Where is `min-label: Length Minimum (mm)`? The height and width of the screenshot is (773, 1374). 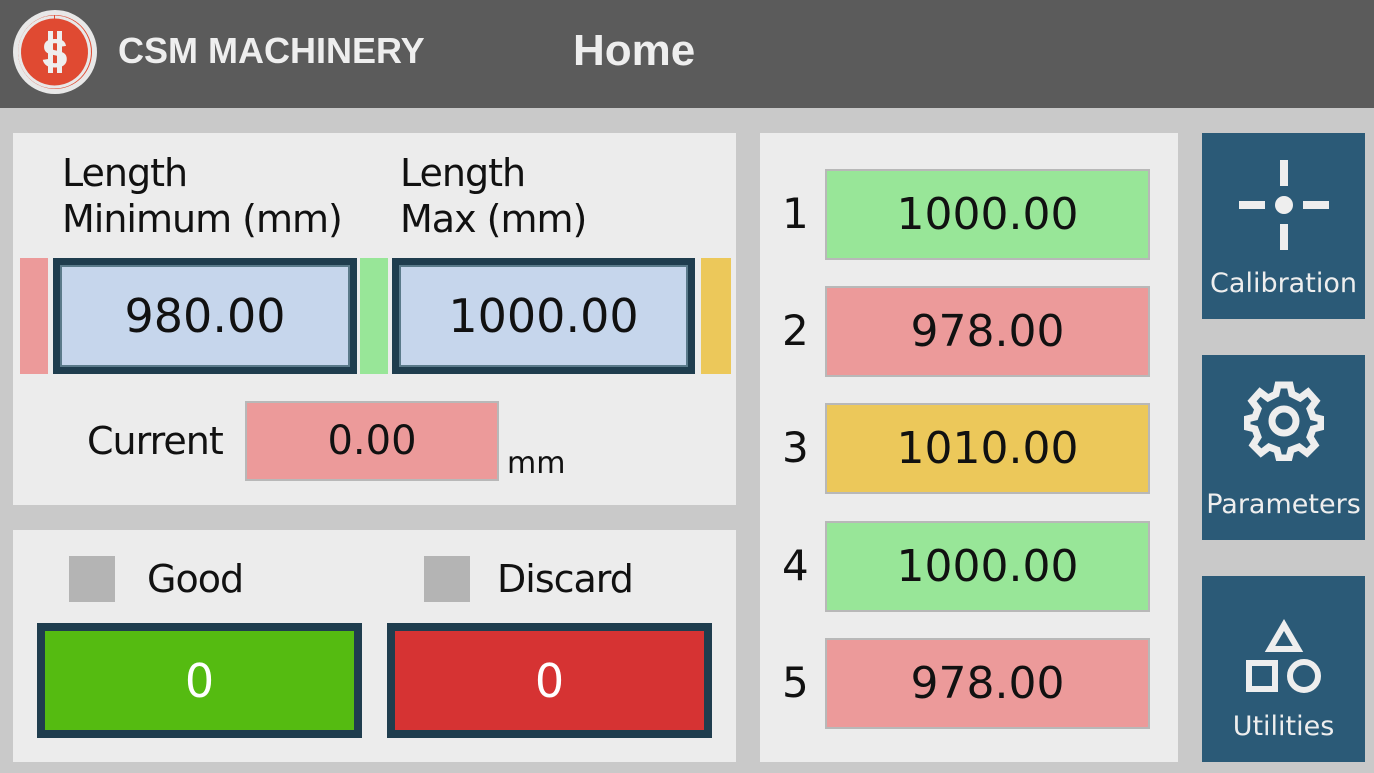
min-label: Length Minimum (mm) is located at coordinates (202, 196).